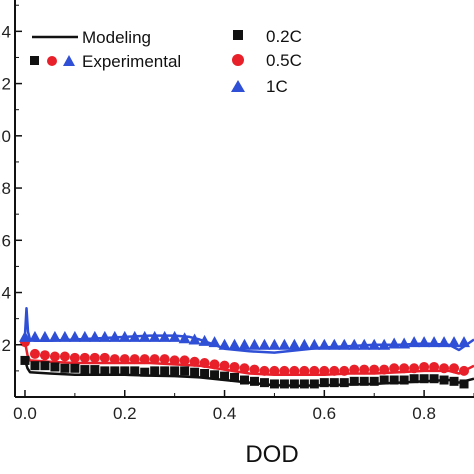 The width and height of the screenshot is (474, 474). Describe the element at coordinates (244, 359) in the screenshot. I see `experimental-markers` at that location.